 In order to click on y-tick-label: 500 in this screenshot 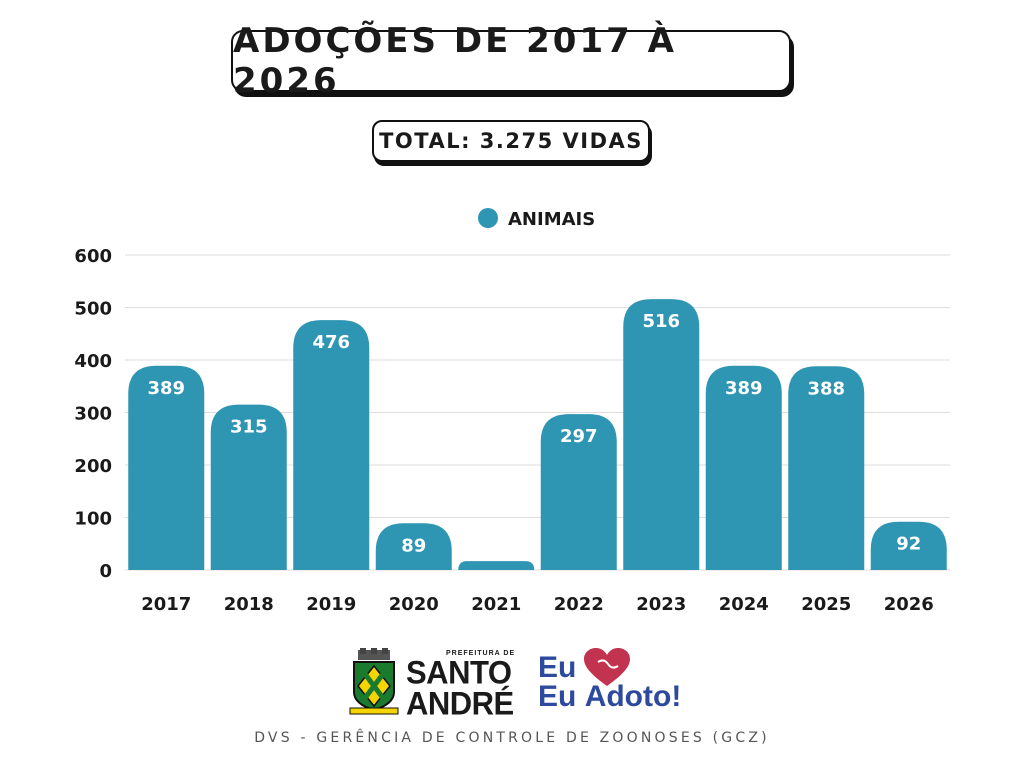, I will do `click(93, 309)`.